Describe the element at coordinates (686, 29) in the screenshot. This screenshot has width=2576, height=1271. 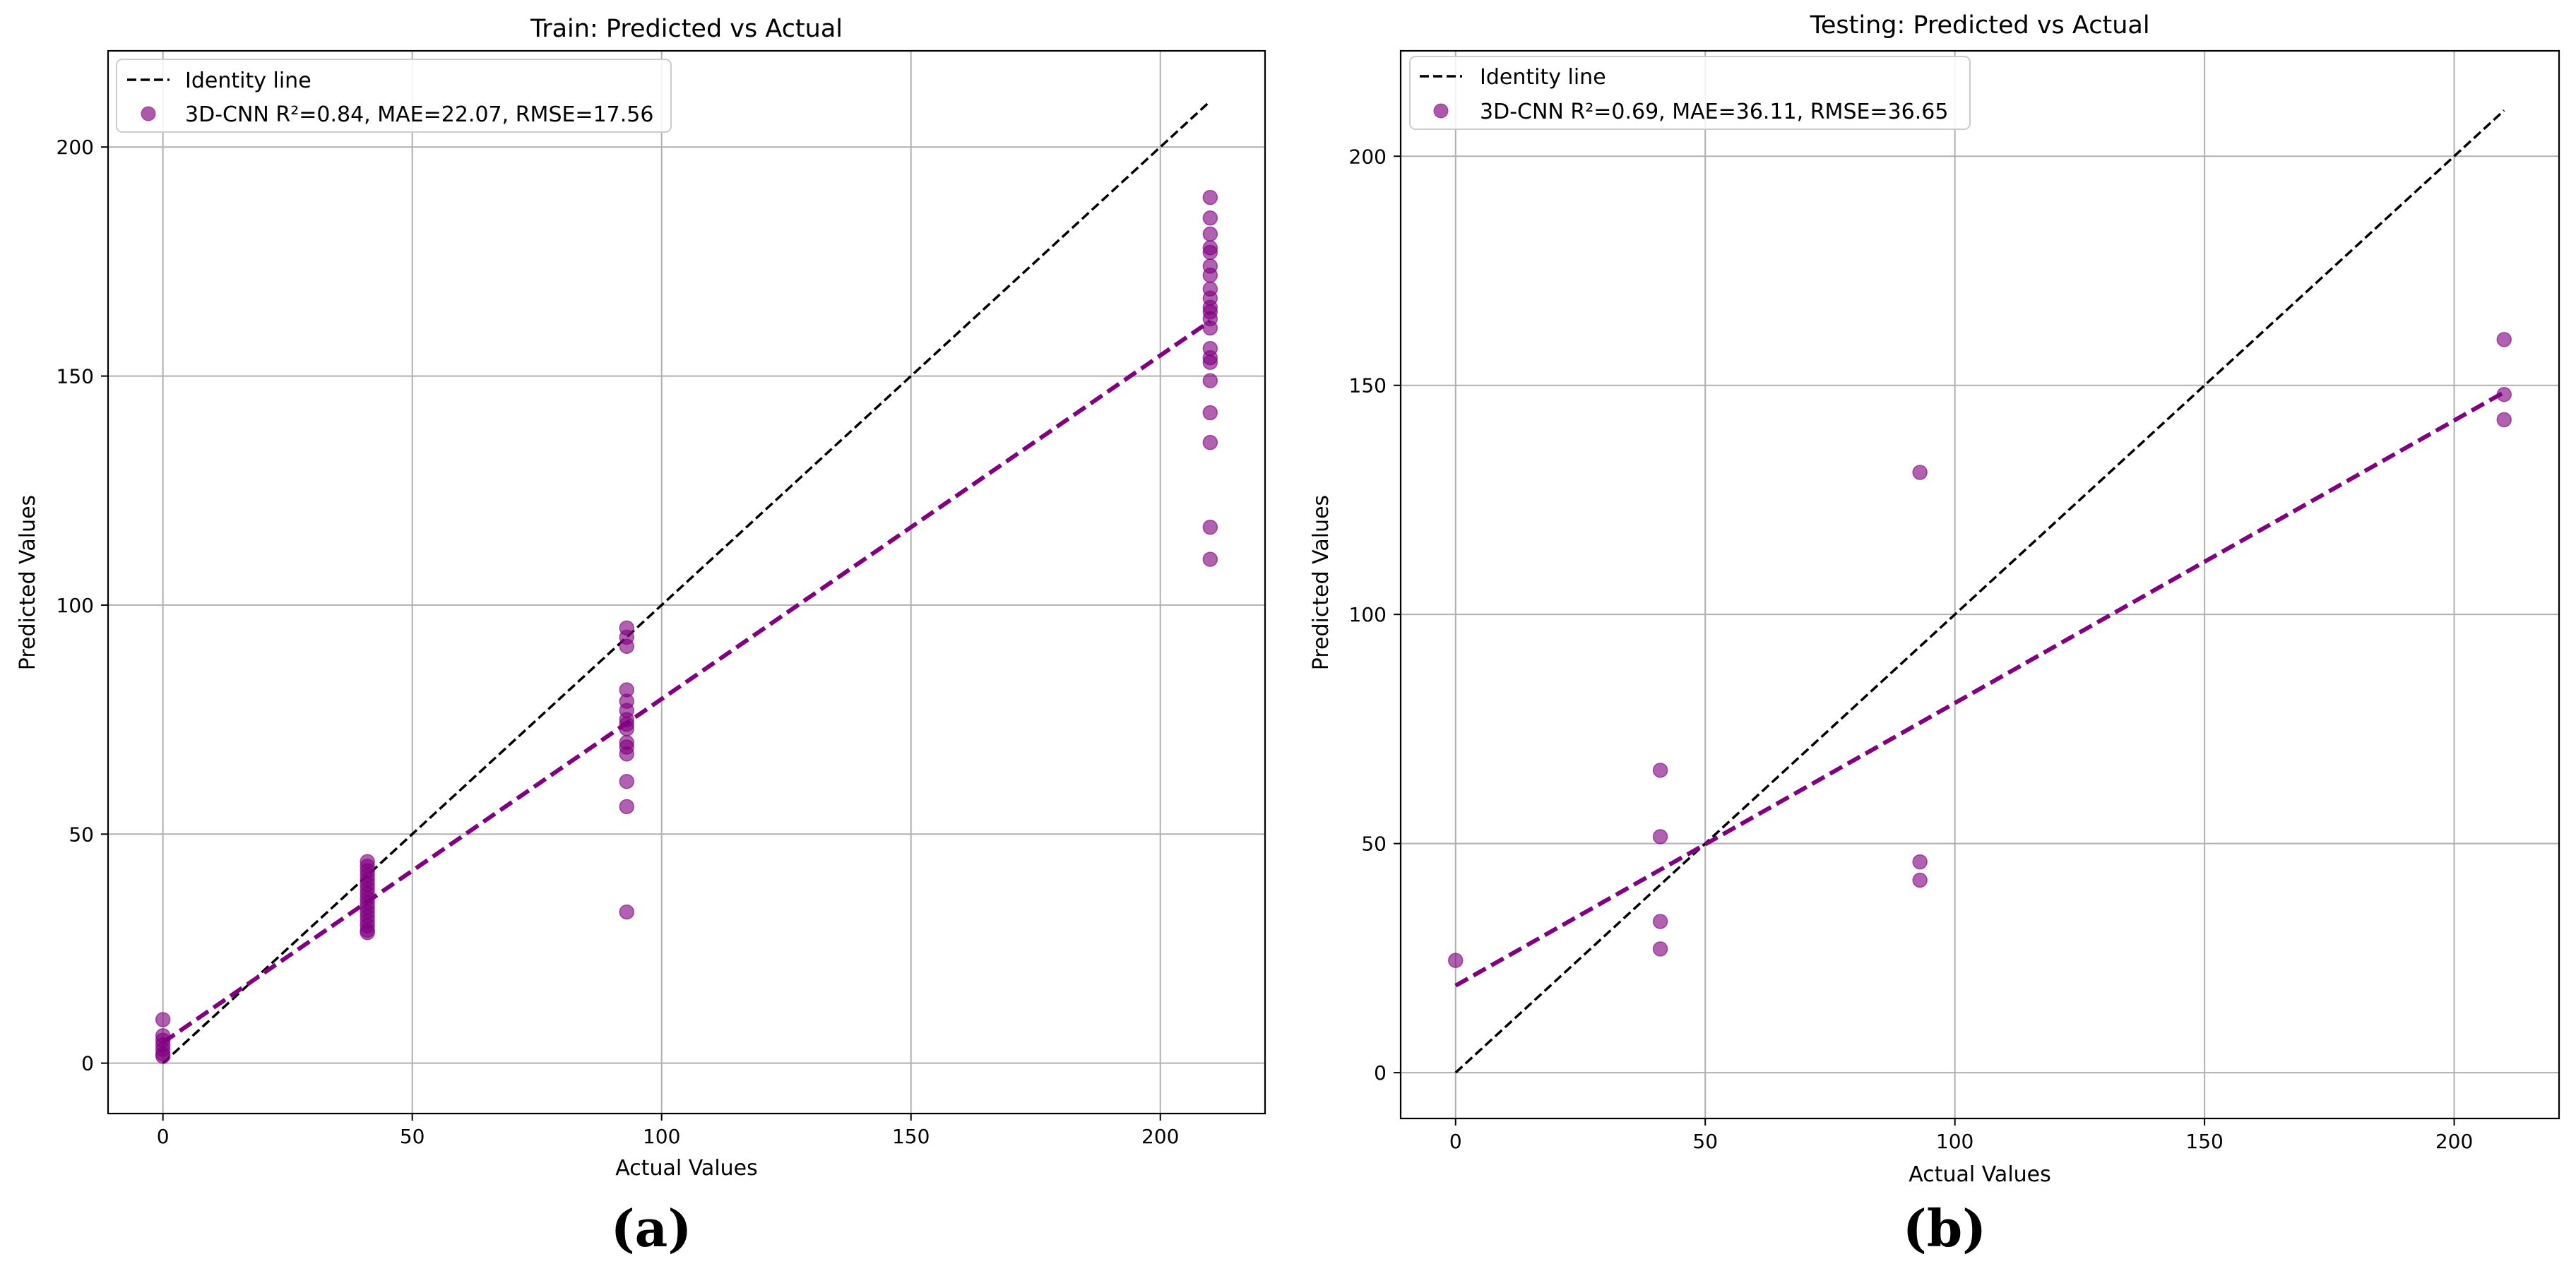
I see `chart-title: Train: Predicted vs Actual` at that location.